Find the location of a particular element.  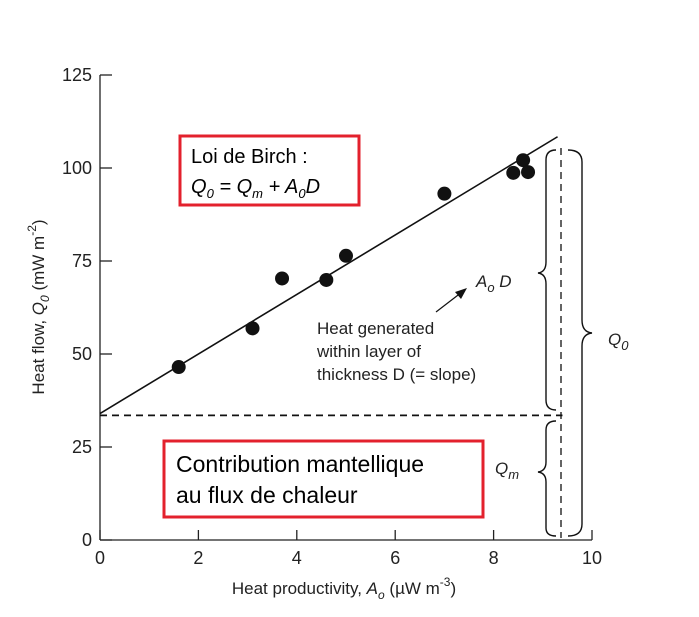

y-tick-label: 25 is located at coordinates (82, 447).